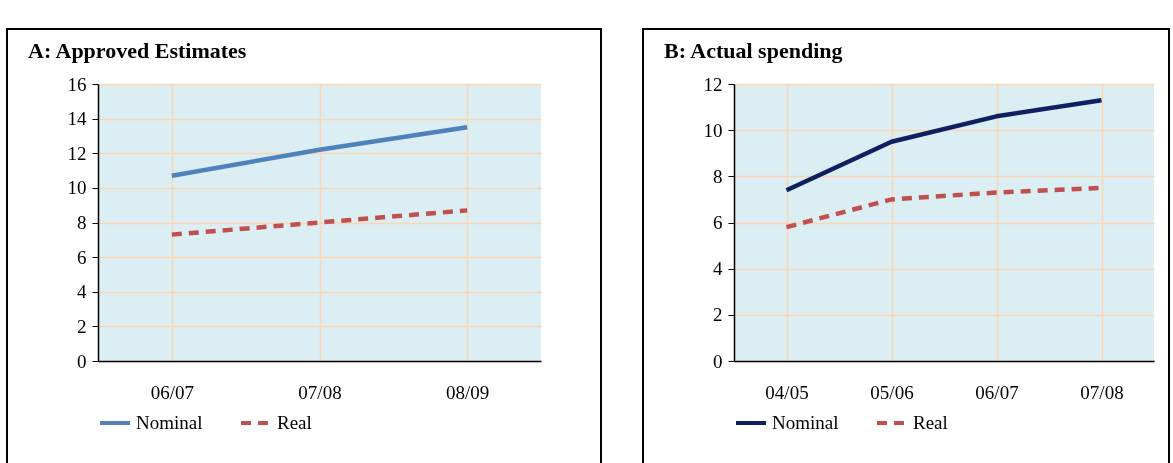  Describe the element at coordinates (468, 392) in the screenshot. I see `x-tick-label: 08/09` at that location.